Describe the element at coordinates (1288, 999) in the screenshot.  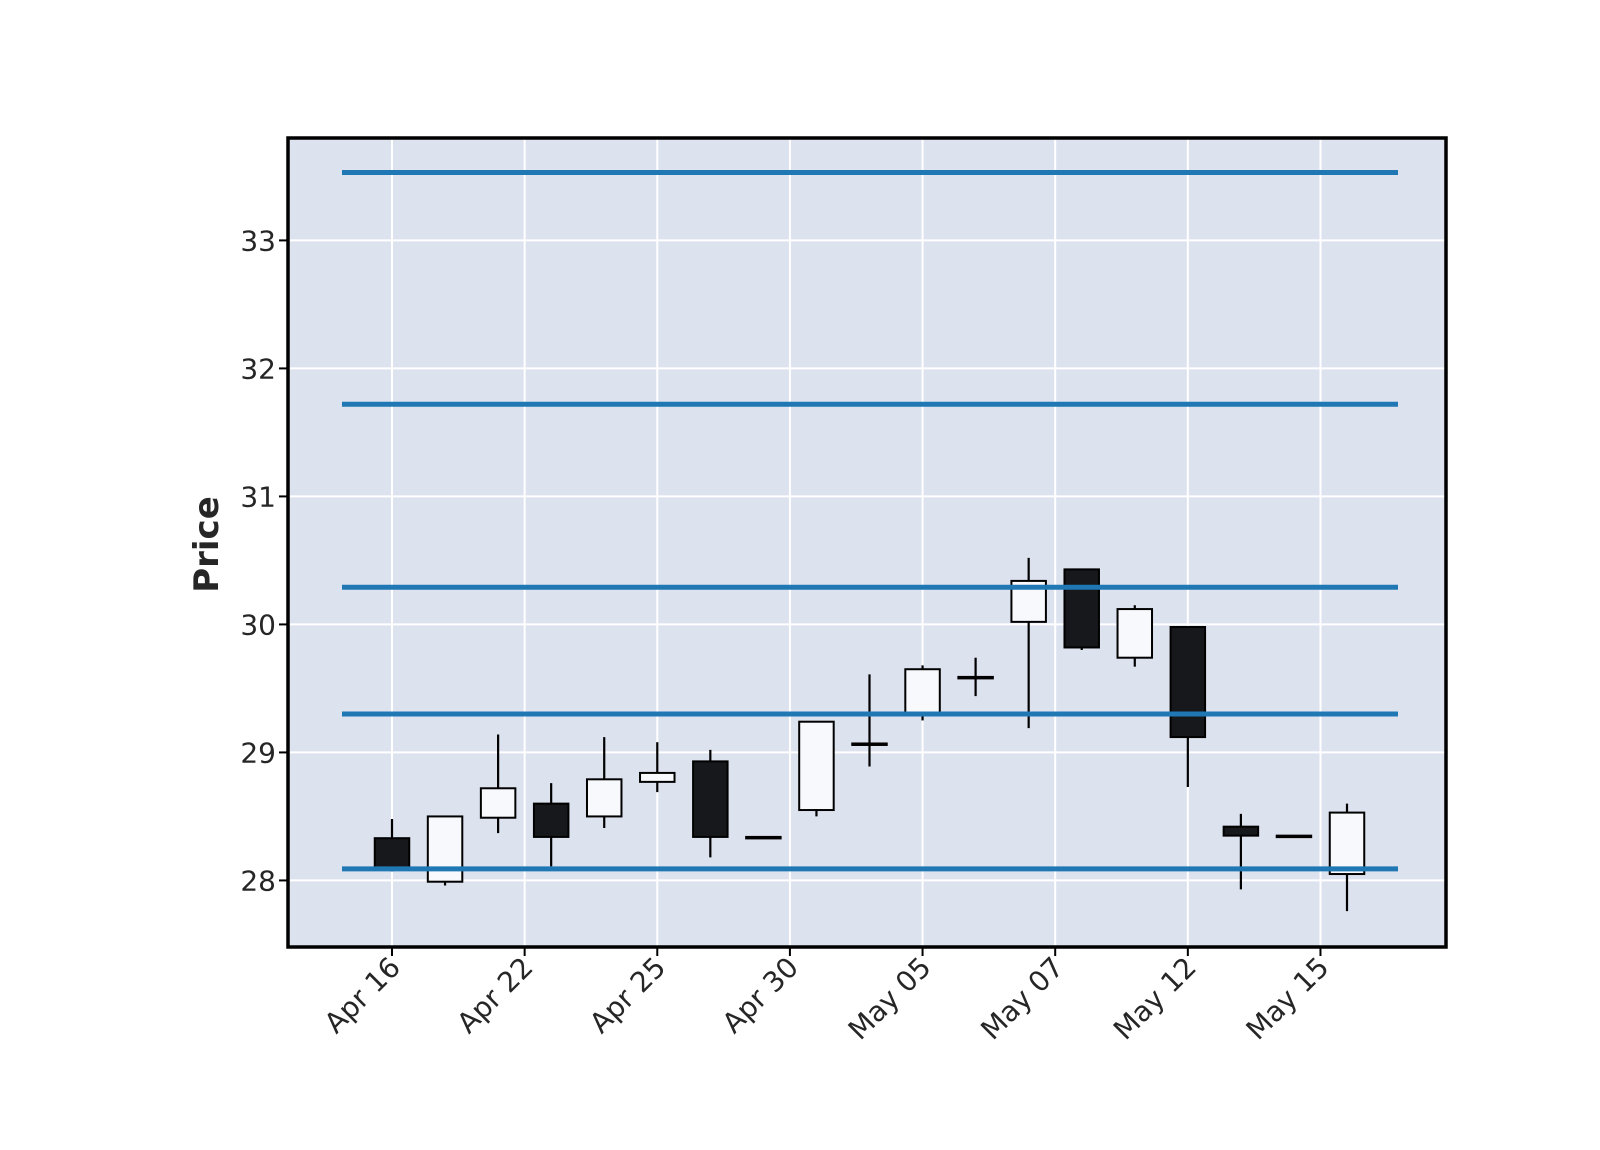
I see `x-tick-label: May 15` at that location.